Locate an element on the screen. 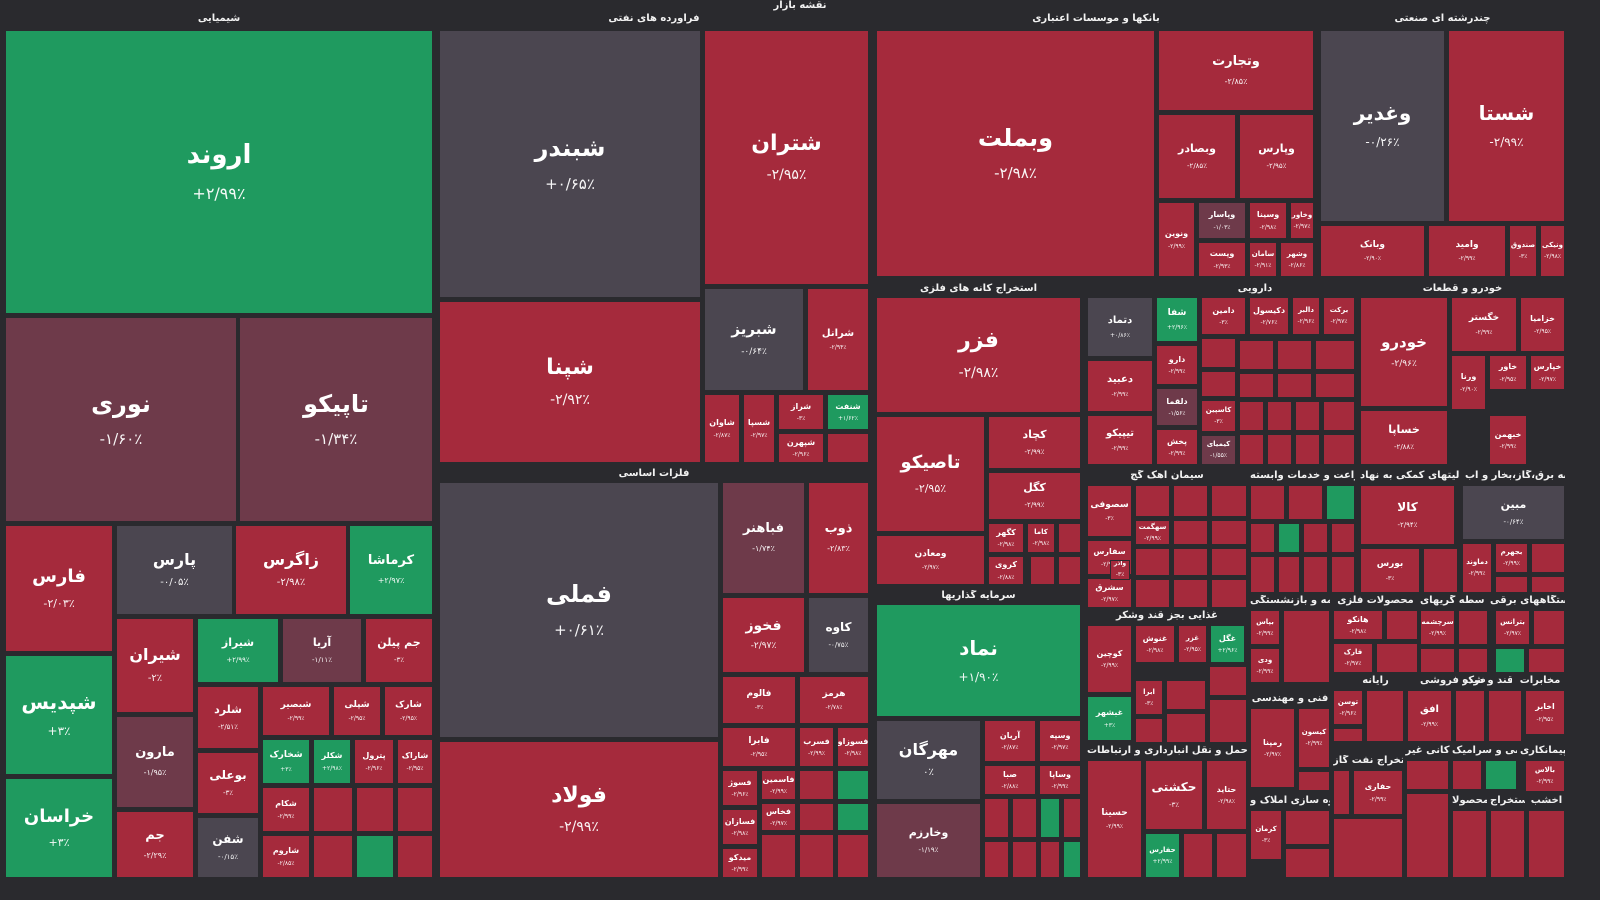 This screenshot has width=1600, height=900. stock-tile: صندوق -۳٪ is located at coordinates (1523, 251).